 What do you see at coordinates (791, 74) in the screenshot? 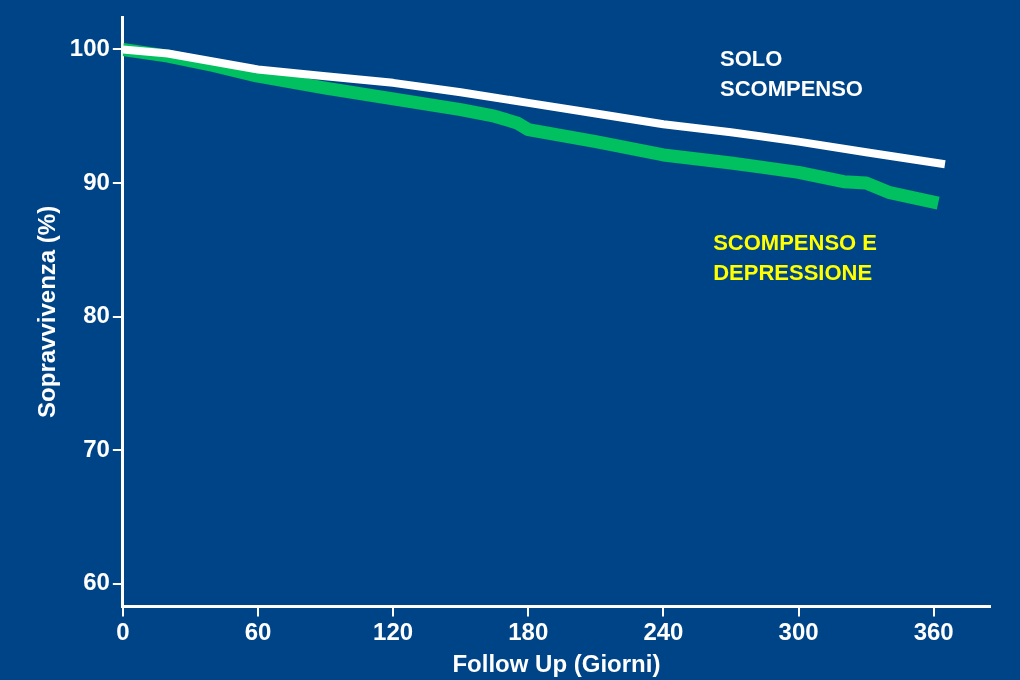
I see `series-label: SOLO SCOMPENSO` at bounding box center [791, 74].